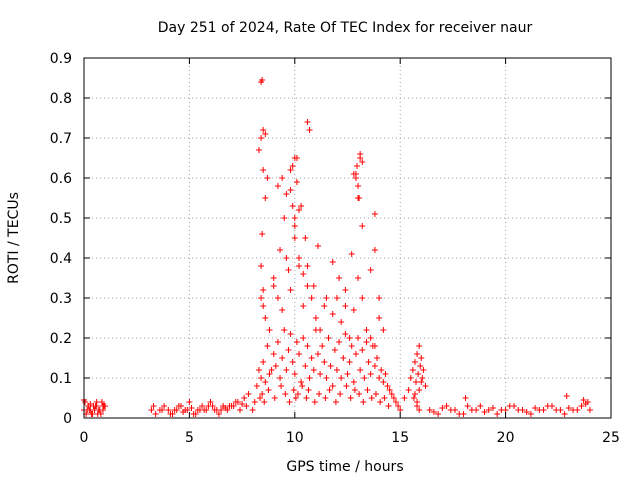 The width and height of the screenshot is (640, 480). I want to click on x-tick-label: 0, so click(84, 438).